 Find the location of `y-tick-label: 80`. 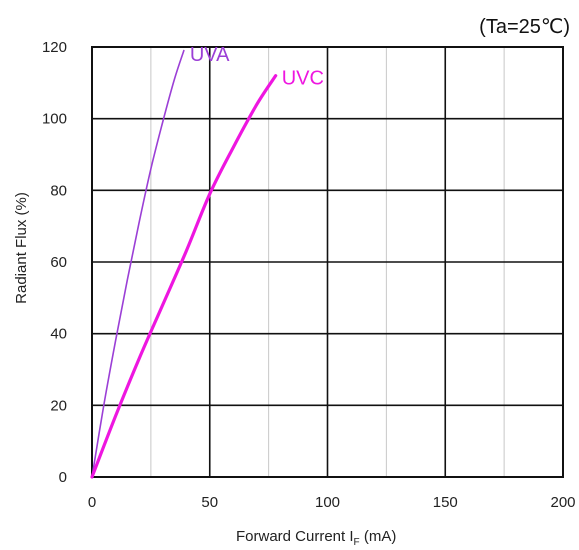

y-tick-label: 80 is located at coordinates (58, 190).